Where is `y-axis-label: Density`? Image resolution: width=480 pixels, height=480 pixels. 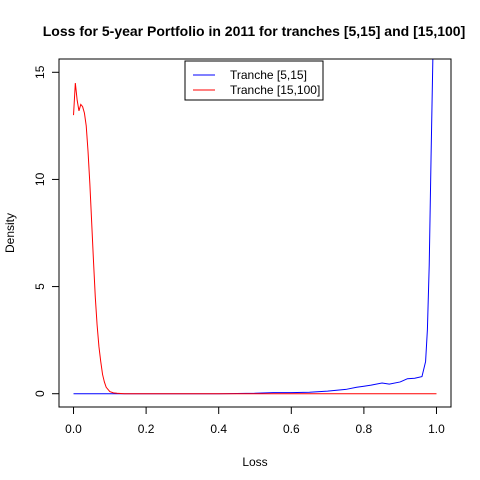 y-axis-label: Density is located at coordinates (10, 233).